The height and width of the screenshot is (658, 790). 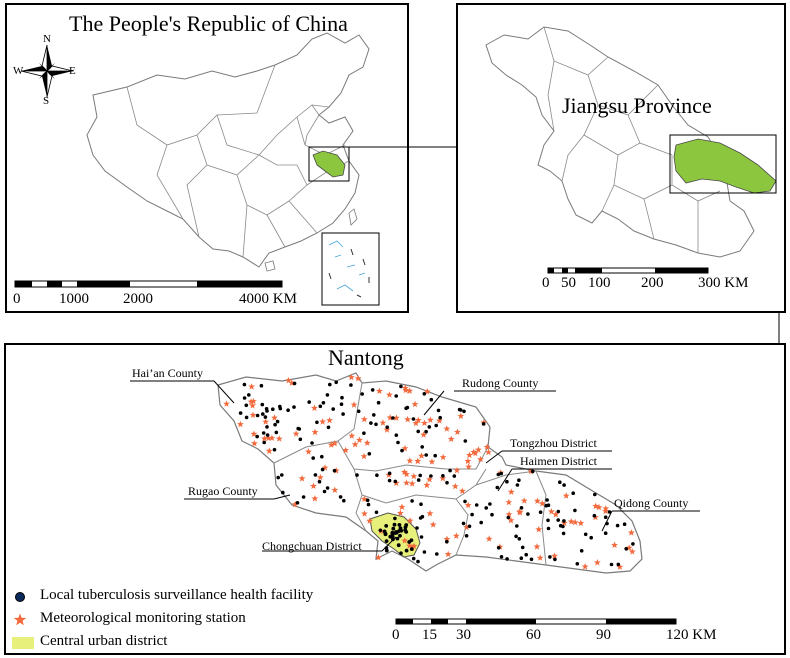 What do you see at coordinates (436, 473) in the screenshot?
I see `health-facilities` at bounding box center [436, 473].